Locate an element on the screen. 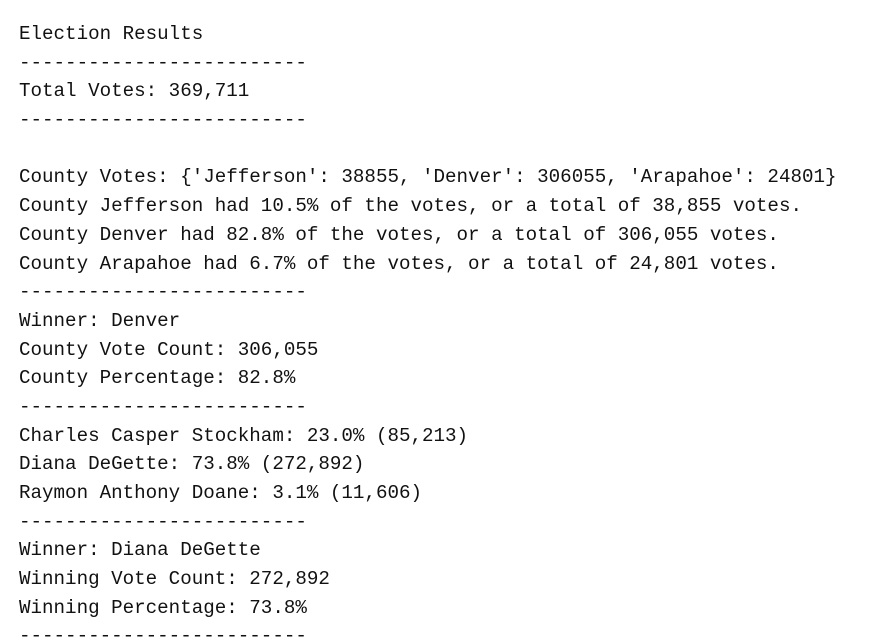  output-line: Winning Vote Count: 272,892 is located at coordinates (174, 579).